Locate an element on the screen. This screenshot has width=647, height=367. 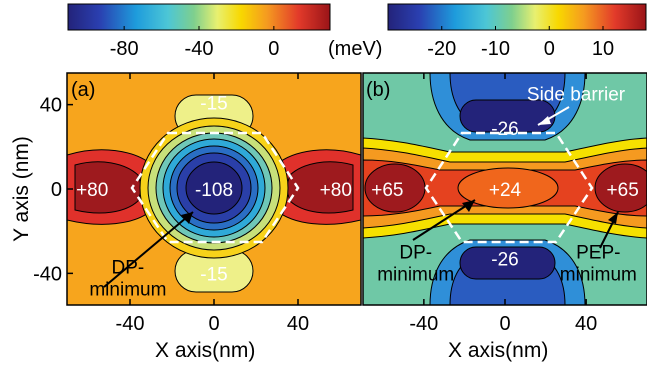
colorbar-tick-label: -10 is located at coordinates (495, 49).